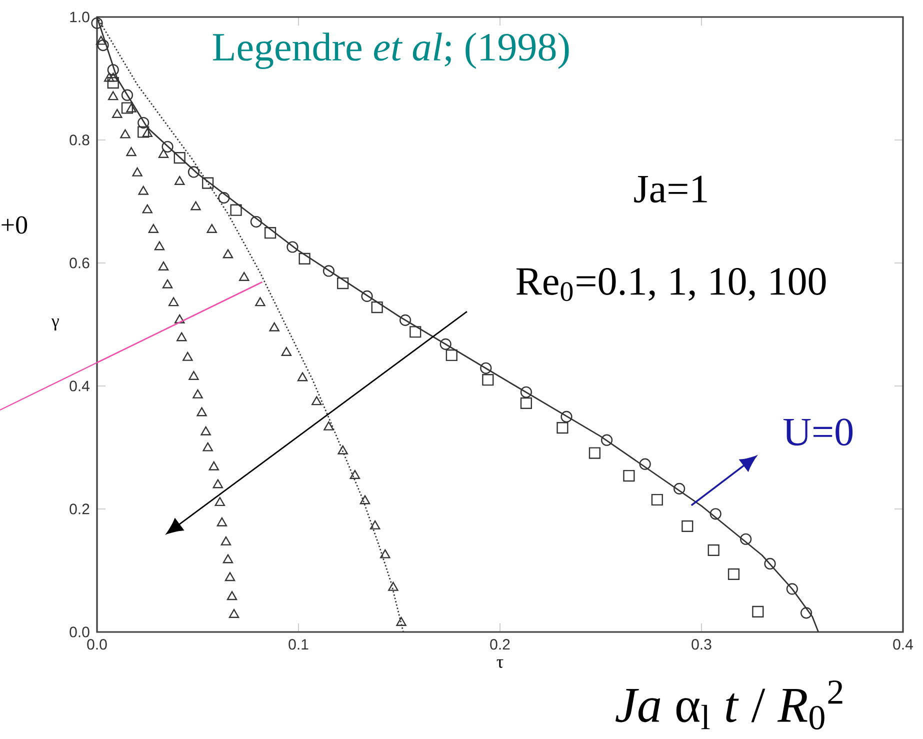 The width and height of the screenshot is (923, 739). What do you see at coordinates (80, 17) in the screenshot?
I see `y-tick-label: 1.0` at bounding box center [80, 17].